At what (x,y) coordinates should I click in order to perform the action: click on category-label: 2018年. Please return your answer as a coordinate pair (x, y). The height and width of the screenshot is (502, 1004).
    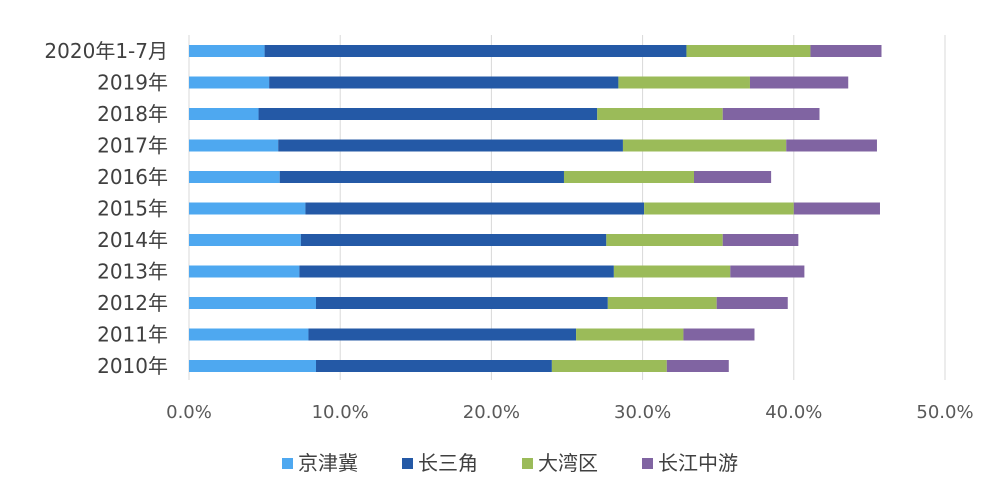
    Looking at the image, I should click on (132, 114).